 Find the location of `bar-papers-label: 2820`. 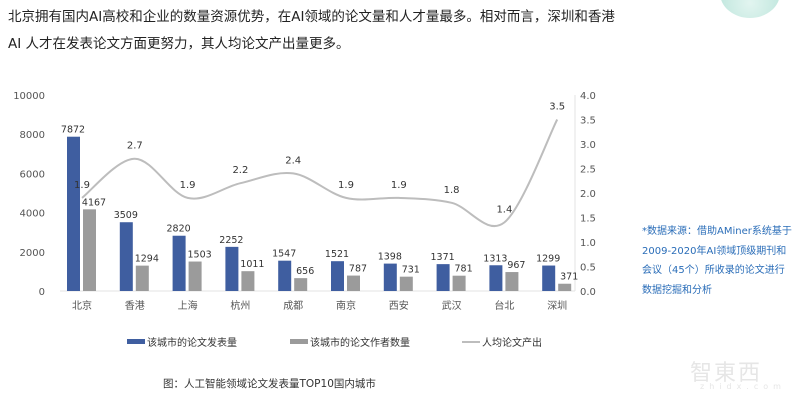

bar-papers-label: 2820 is located at coordinates (179, 229).